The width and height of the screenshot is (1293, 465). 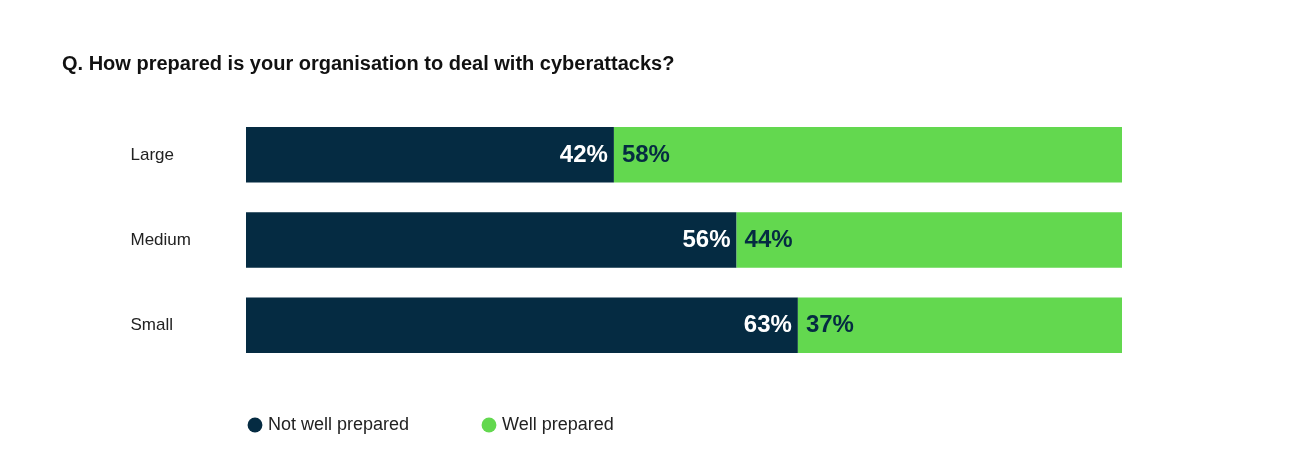 I want to click on data-label: 63%, so click(x=767, y=324).